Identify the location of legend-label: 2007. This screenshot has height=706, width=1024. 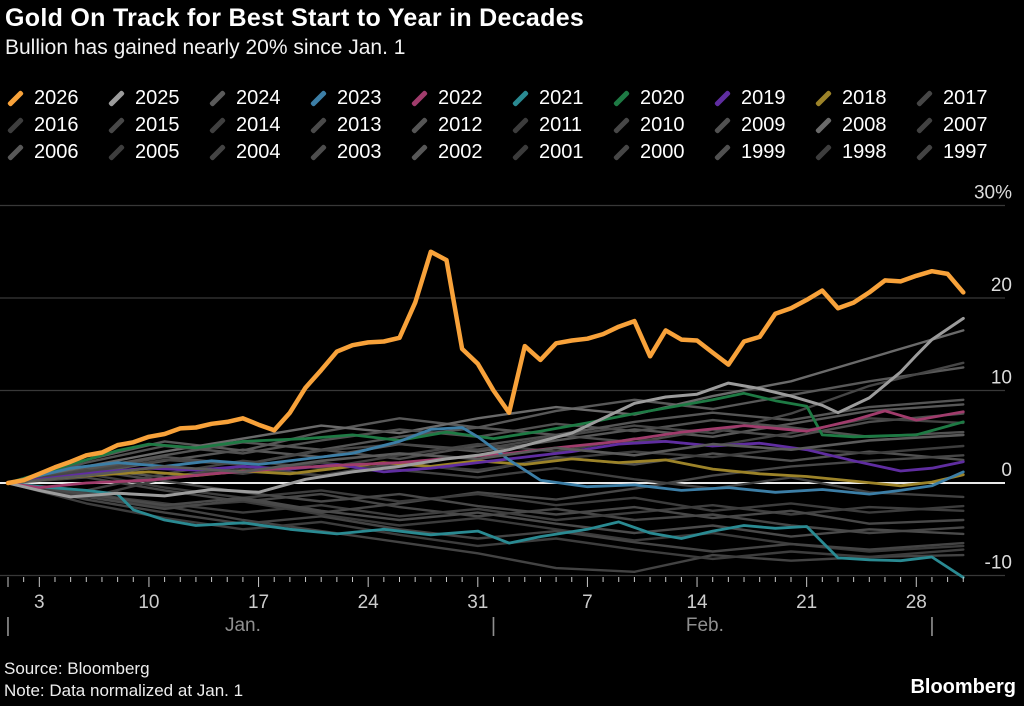
(965, 125).